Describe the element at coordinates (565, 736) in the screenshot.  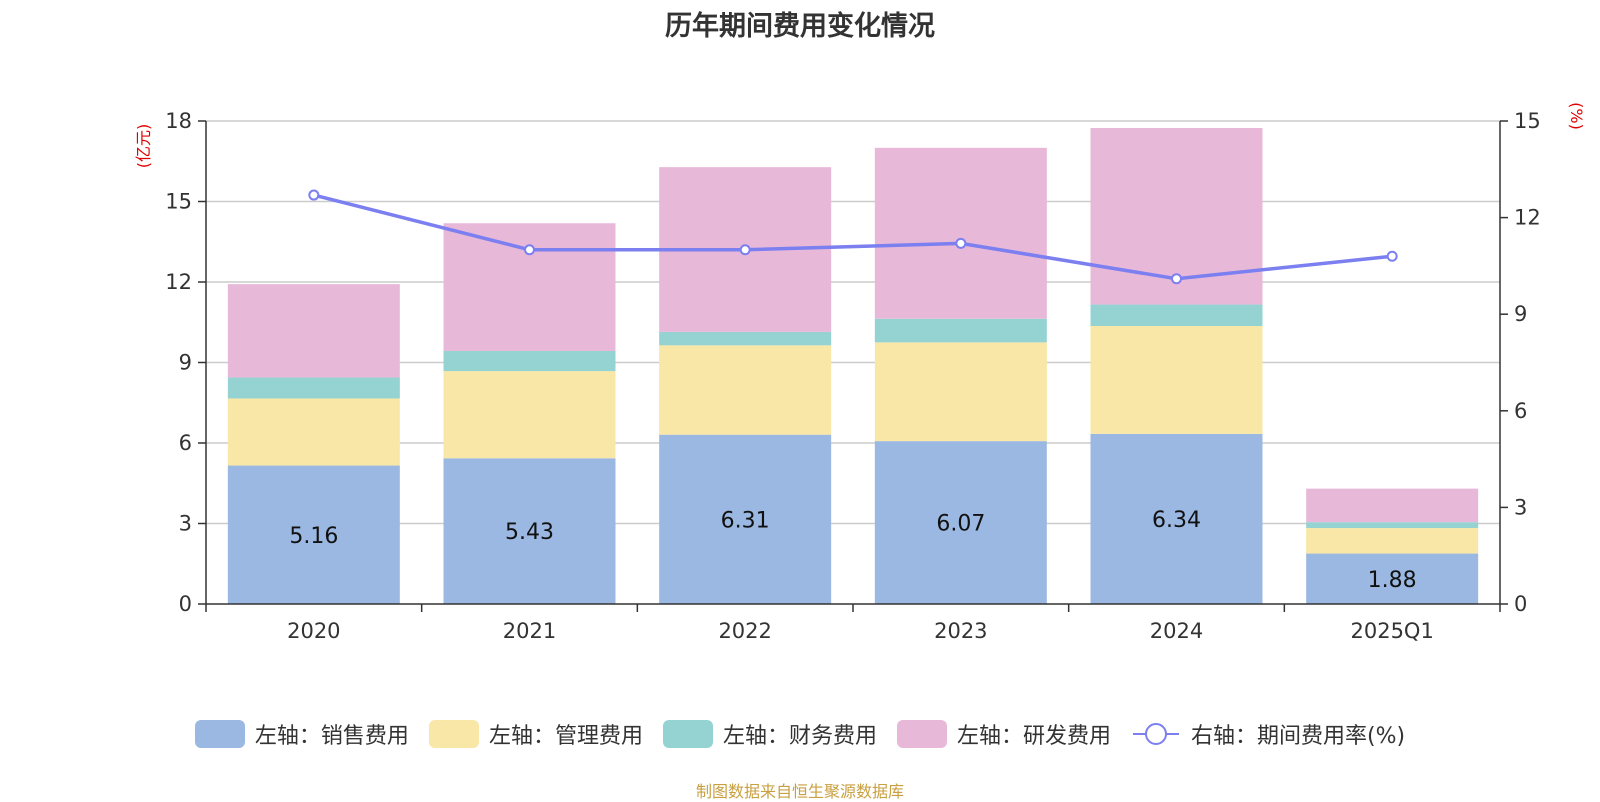
I see `legend-label: 左轴：管理费用` at that location.